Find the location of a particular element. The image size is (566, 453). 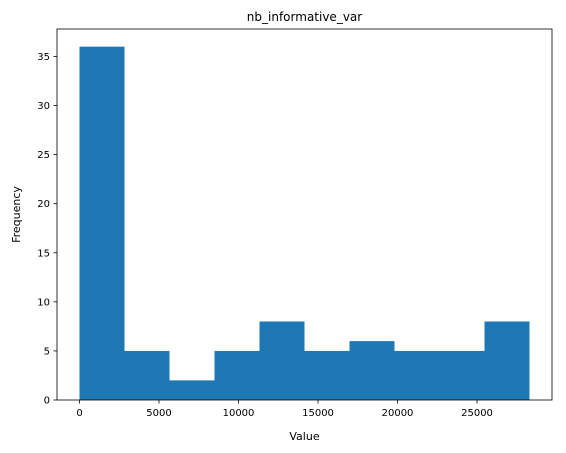

y-tick-label: 15 is located at coordinates (43, 253).